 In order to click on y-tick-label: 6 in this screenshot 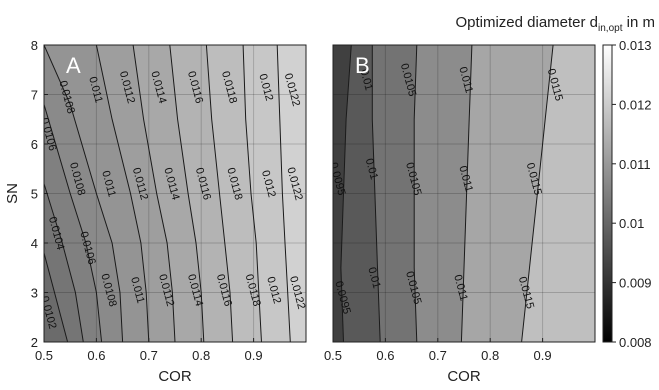, I will do `click(34, 144)`.